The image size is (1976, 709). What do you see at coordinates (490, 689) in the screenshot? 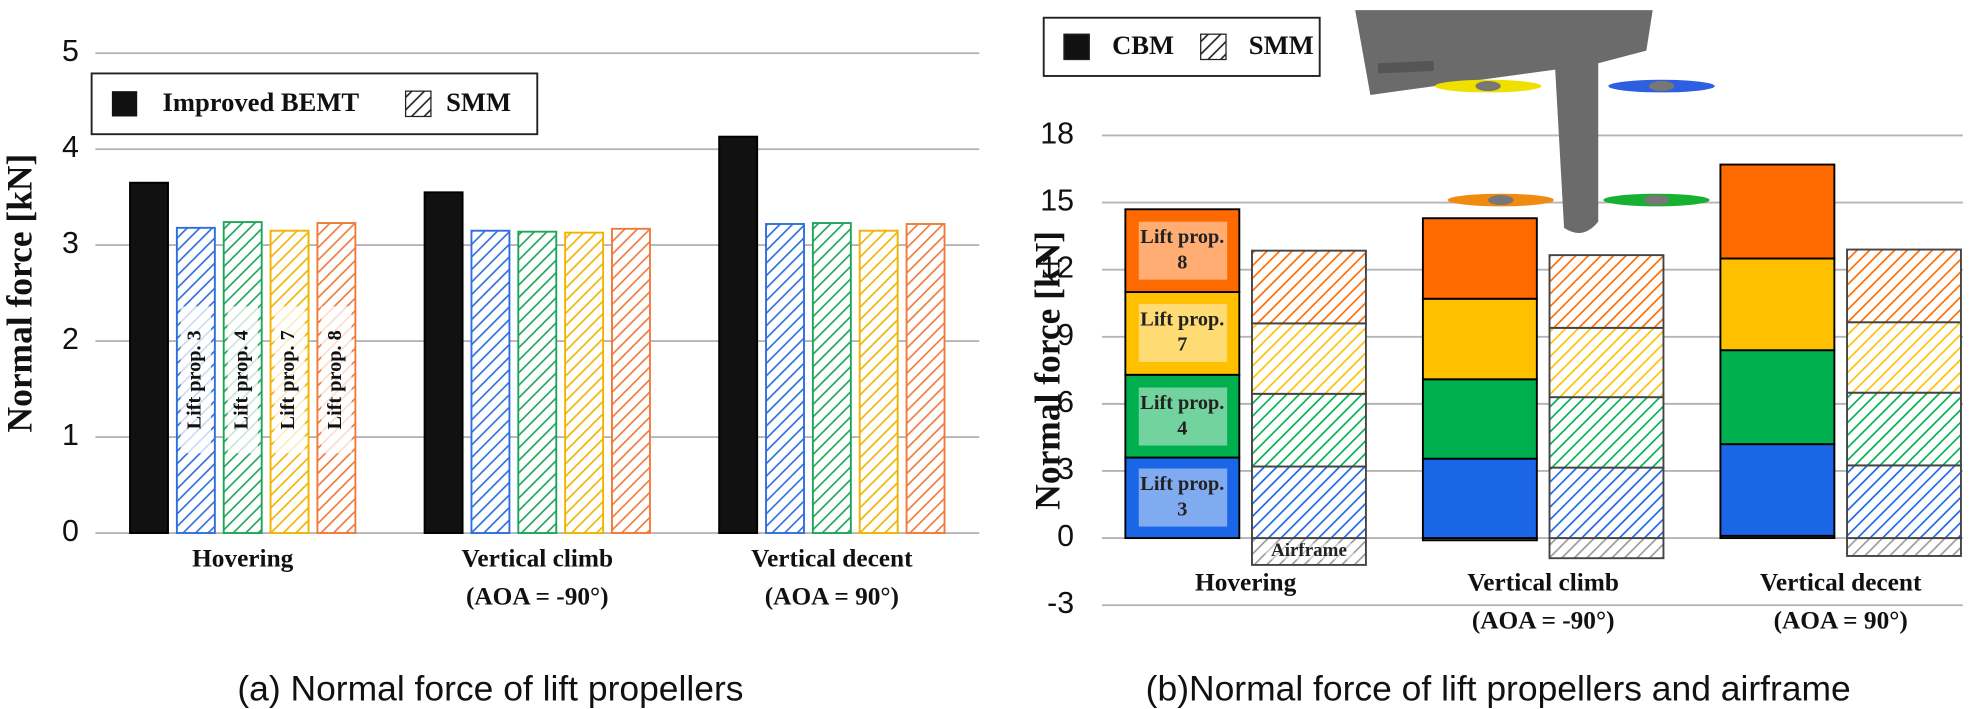
I see `caption: (a) Normal force of lift propellers` at bounding box center [490, 689].